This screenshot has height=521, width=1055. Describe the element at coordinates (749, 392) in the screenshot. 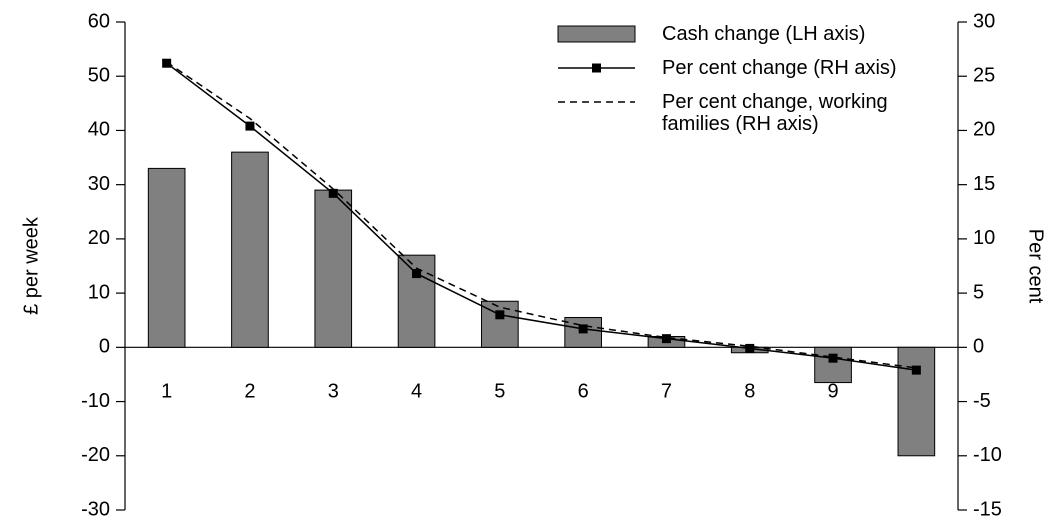

I see `x-tick-label: 8` at that location.